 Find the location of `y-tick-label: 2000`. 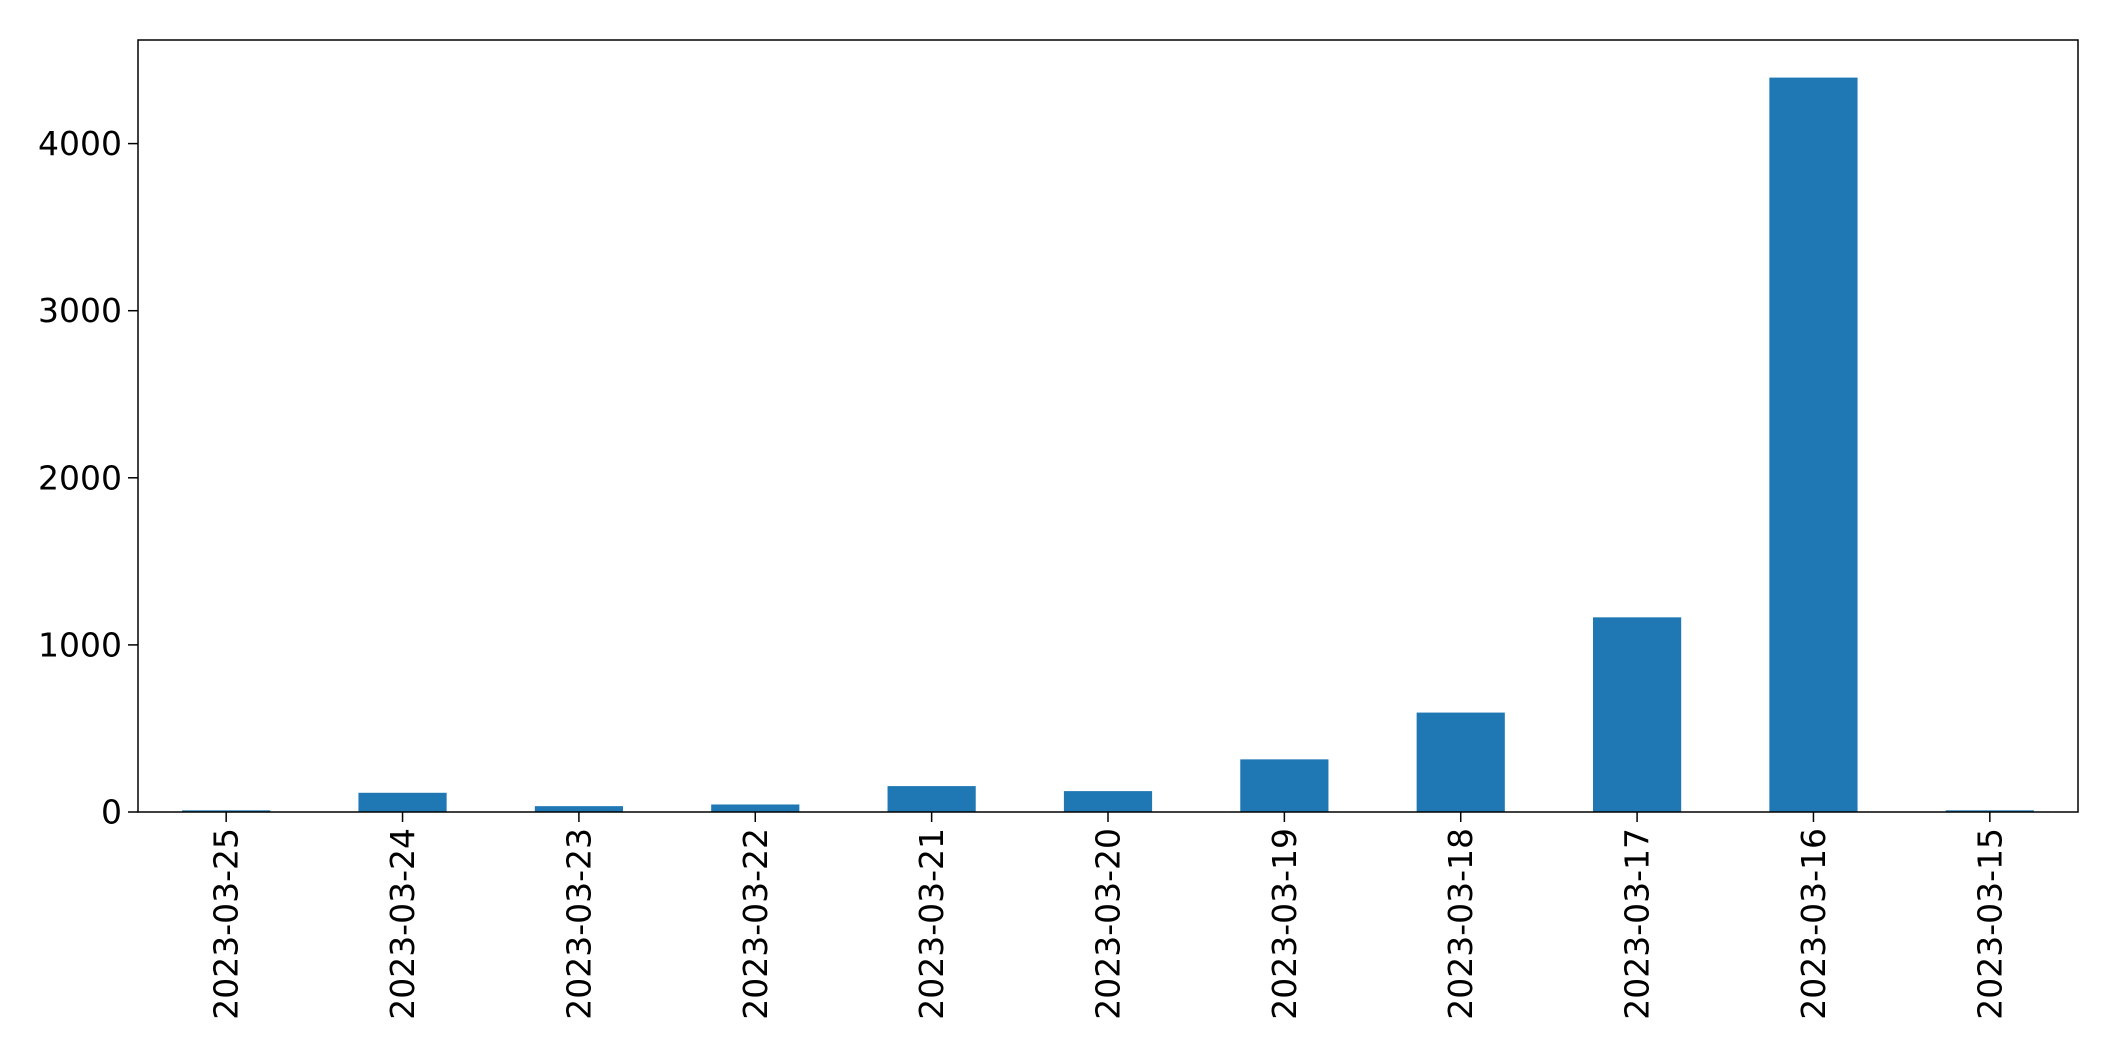

y-tick-label: 2000 is located at coordinates (80, 477).